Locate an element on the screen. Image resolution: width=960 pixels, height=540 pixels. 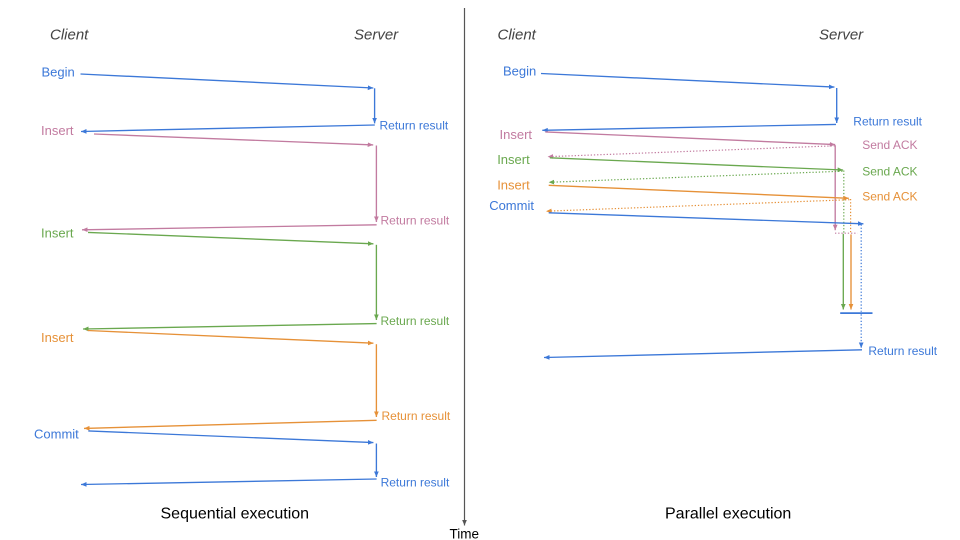
svg-text: Time is located at coordinates (465, 533).